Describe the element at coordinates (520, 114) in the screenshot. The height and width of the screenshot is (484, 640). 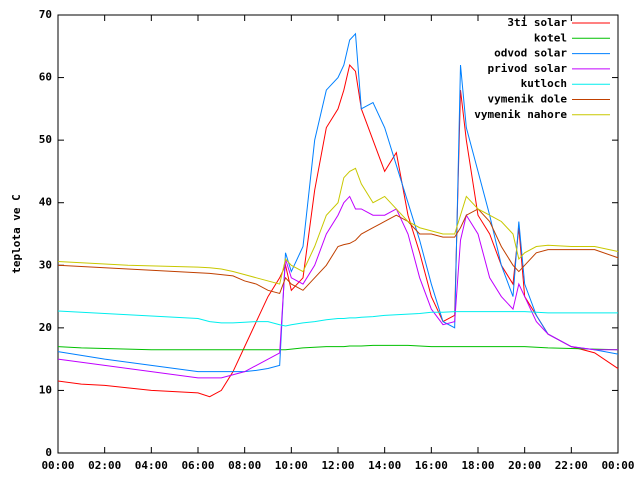
I see `legend-label: vymenik nahore` at that location.